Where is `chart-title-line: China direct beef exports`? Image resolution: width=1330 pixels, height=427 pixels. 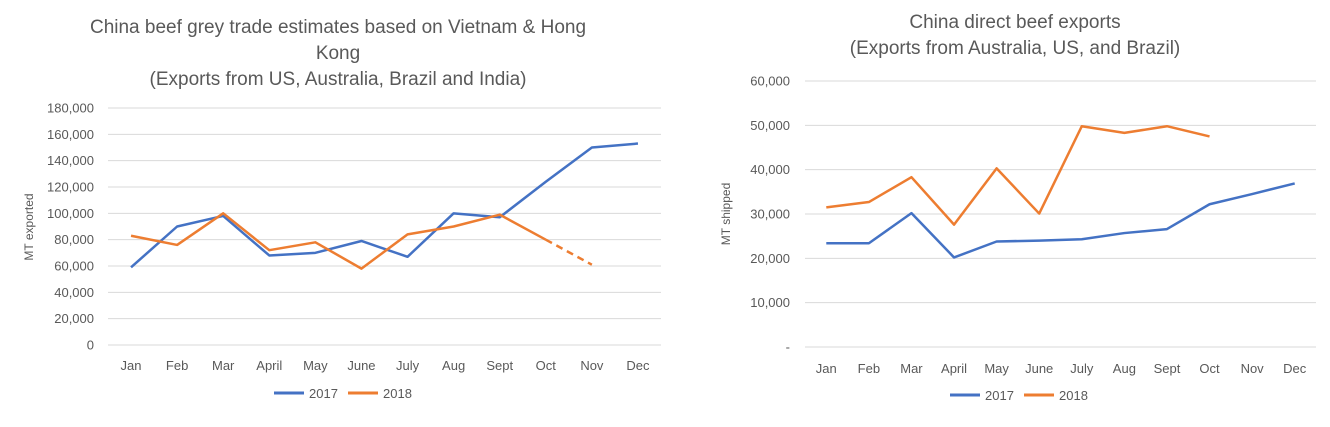 chart-title-line: China direct beef exports is located at coordinates (1014, 22).